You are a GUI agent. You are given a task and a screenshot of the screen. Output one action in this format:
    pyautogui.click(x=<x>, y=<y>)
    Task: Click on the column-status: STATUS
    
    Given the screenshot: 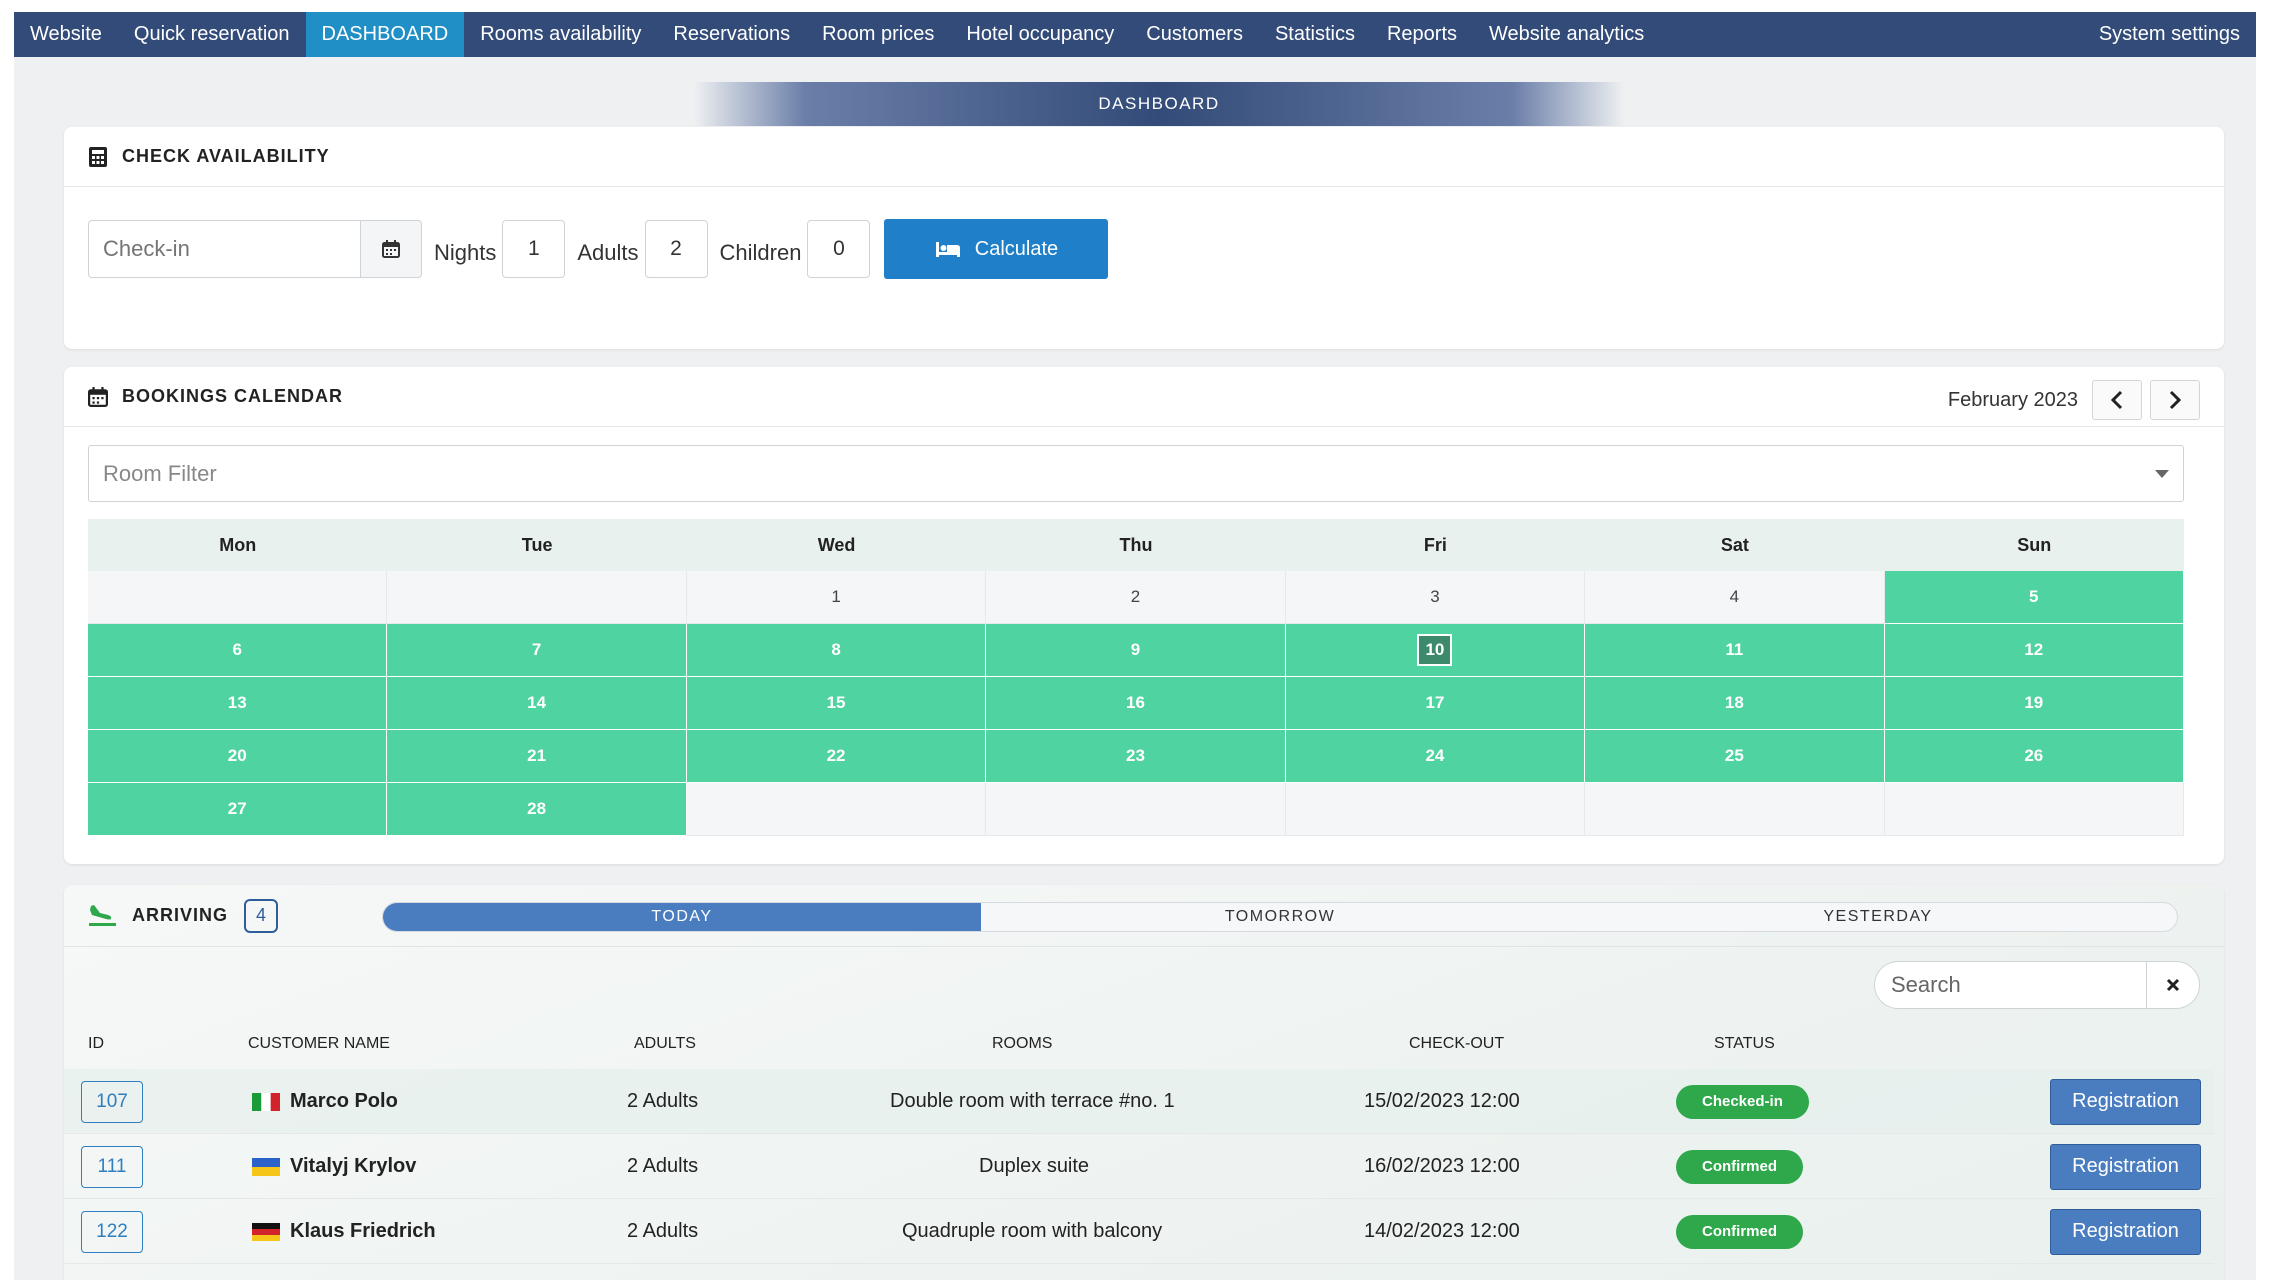 What is the action you would take?
    pyautogui.click(x=1744, y=1043)
    